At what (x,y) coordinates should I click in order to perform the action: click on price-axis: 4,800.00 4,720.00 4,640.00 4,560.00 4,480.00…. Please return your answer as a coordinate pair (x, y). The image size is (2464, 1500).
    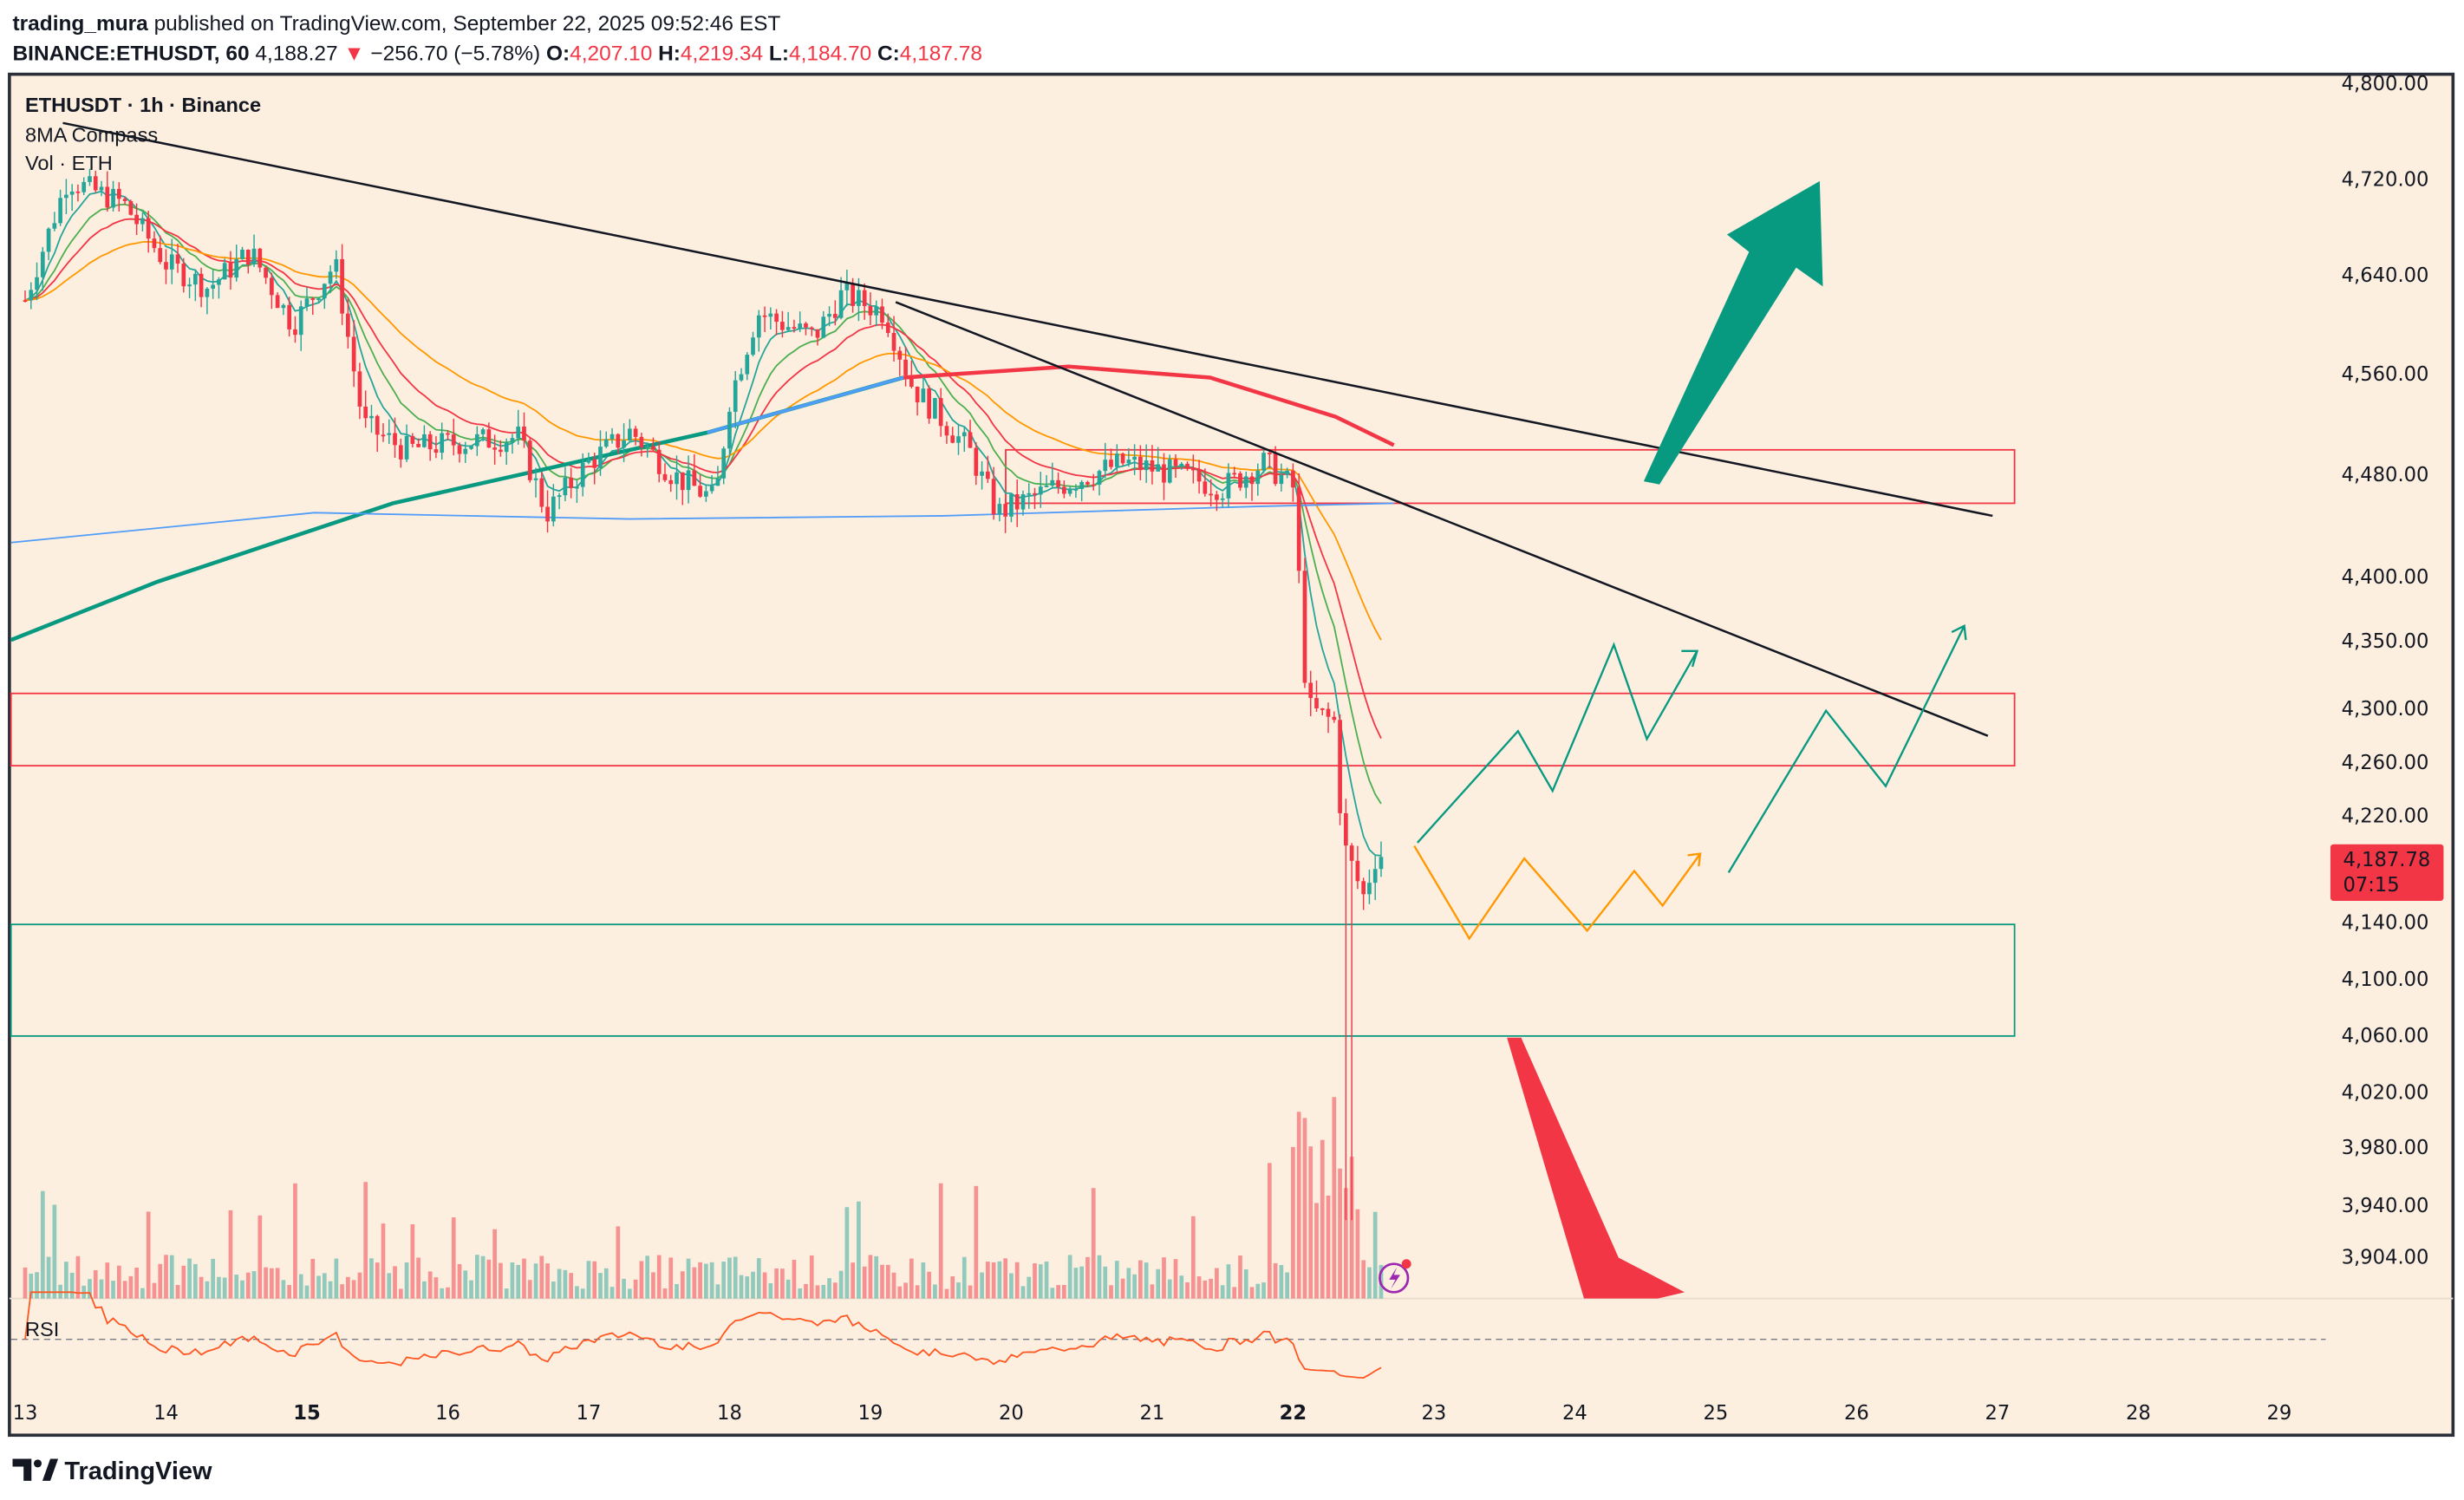
    Looking at the image, I should click on (2385, 671).